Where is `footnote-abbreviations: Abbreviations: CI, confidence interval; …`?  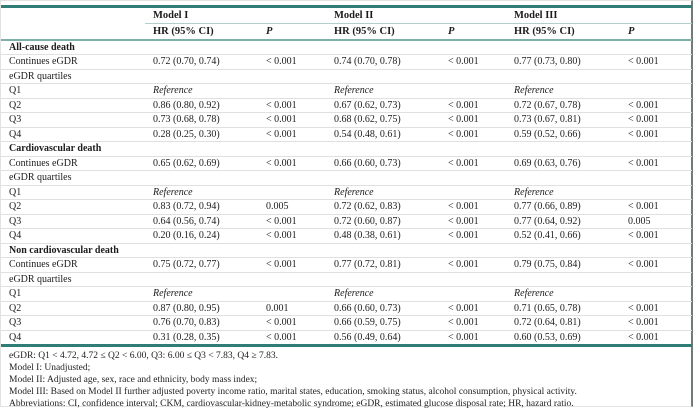 footnote-abbreviations: Abbreviations: CI, confidence interval; … is located at coordinates (291, 404).